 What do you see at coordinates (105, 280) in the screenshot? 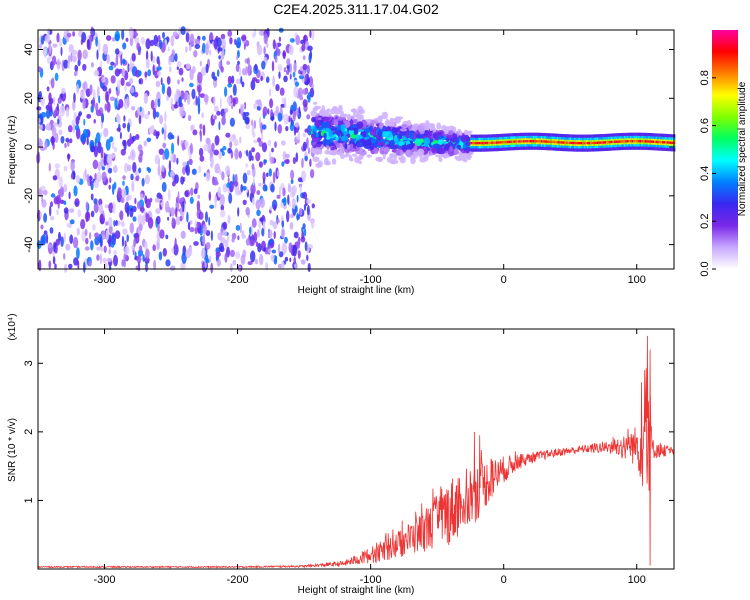
I see `spectrogram-x-tick-label: -300` at bounding box center [105, 280].